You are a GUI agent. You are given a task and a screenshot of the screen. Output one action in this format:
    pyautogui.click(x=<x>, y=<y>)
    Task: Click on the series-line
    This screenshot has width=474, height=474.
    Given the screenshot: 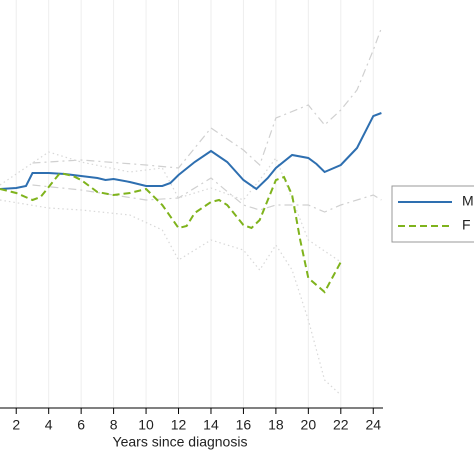 What is the action you would take?
    pyautogui.click(x=191, y=151)
    